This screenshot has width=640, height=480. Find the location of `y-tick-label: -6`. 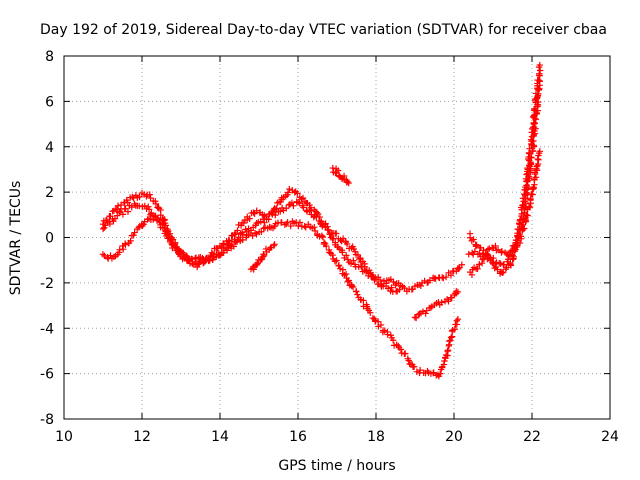

y-tick-label: -6 is located at coordinates (47, 375).